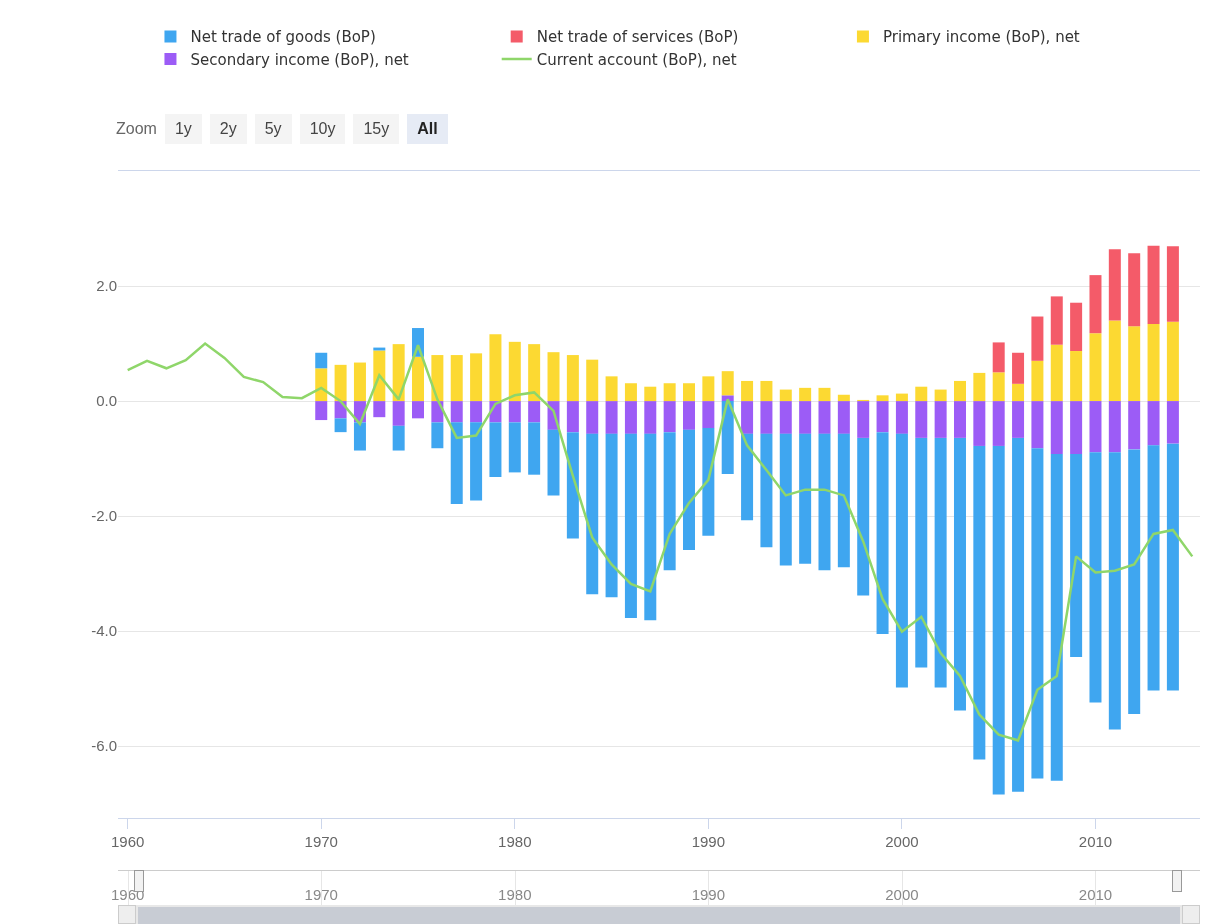  What do you see at coordinates (321, 842) in the screenshot?
I see `x2-tick-label: 1970` at bounding box center [321, 842].